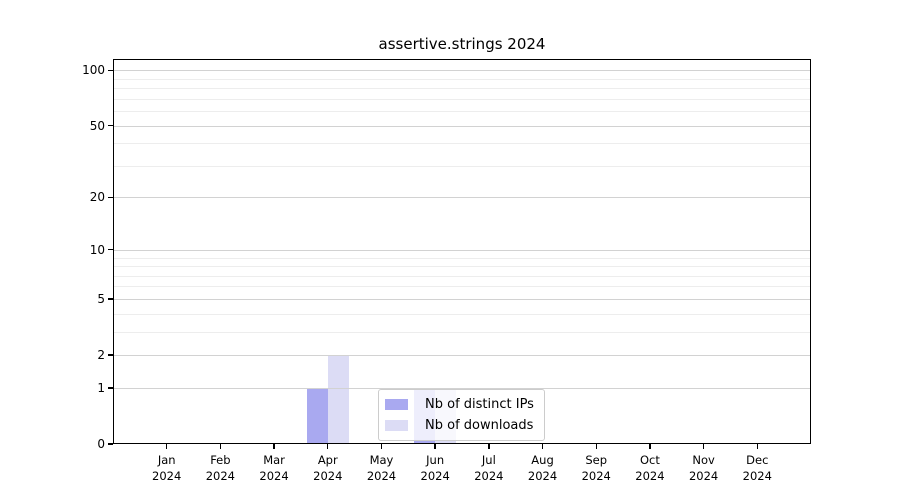 Image resolution: width=900 pixels, height=500 pixels. I want to click on chart-title: assertive.strings 2024, so click(462, 44).